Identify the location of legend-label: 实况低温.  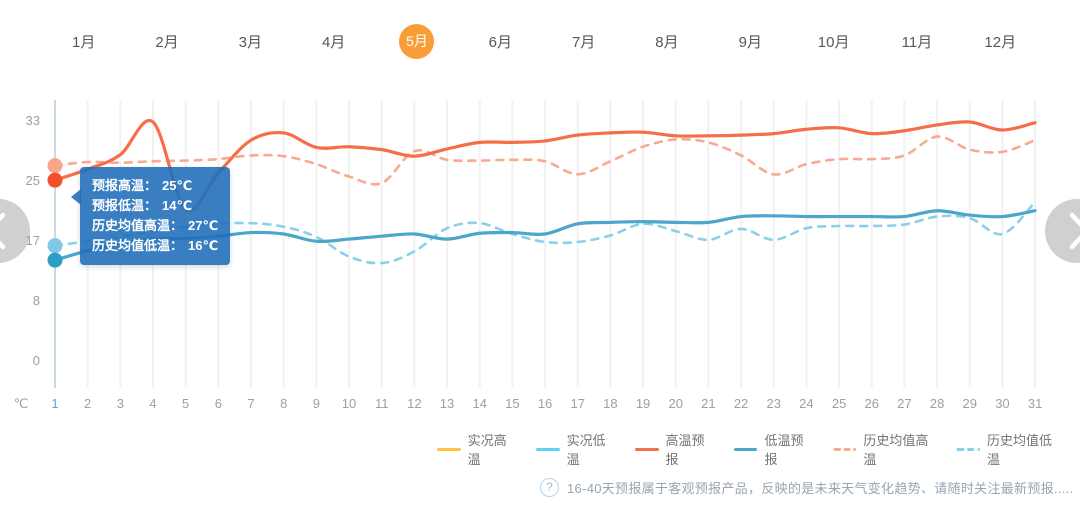
(586, 450).